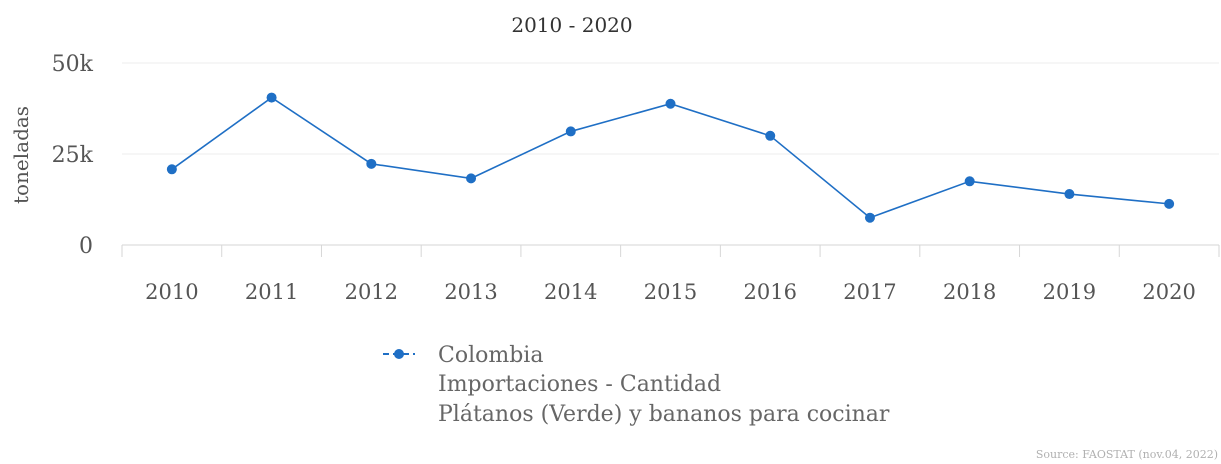  Describe the element at coordinates (869, 292) in the screenshot. I see `x-tick-label: 2017` at that location.